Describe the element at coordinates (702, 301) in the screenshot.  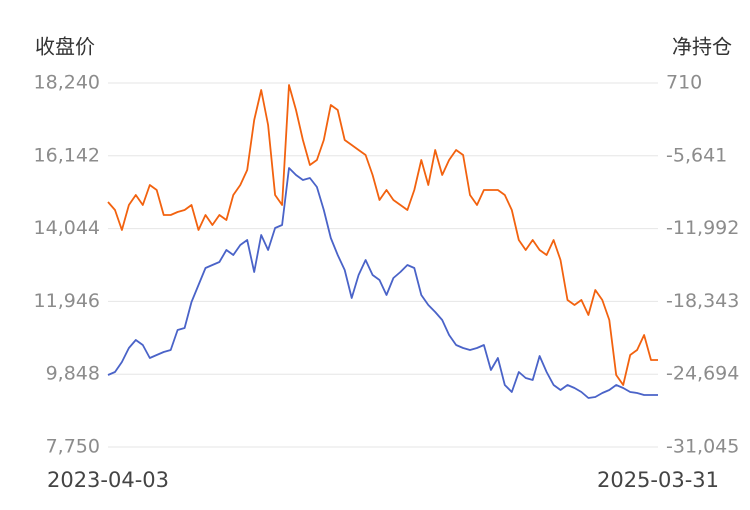
I see `y2-tick-label: -18,343` at that location.